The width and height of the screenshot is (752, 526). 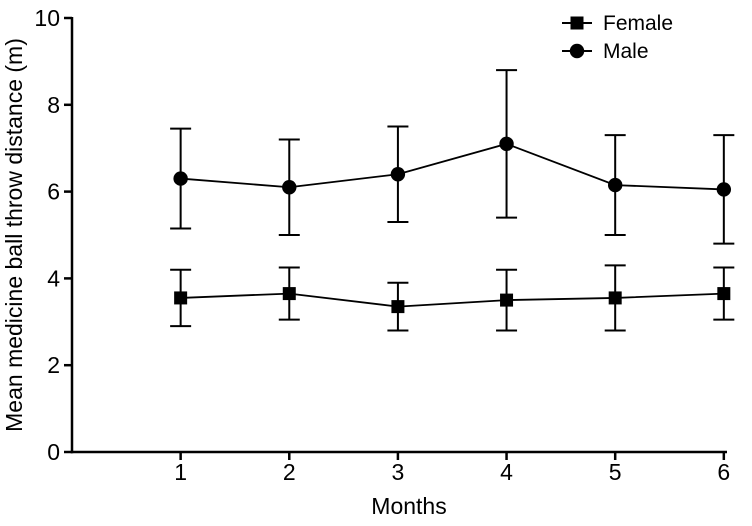 I want to click on y-axis-tick-label: 4, so click(x=53, y=278).